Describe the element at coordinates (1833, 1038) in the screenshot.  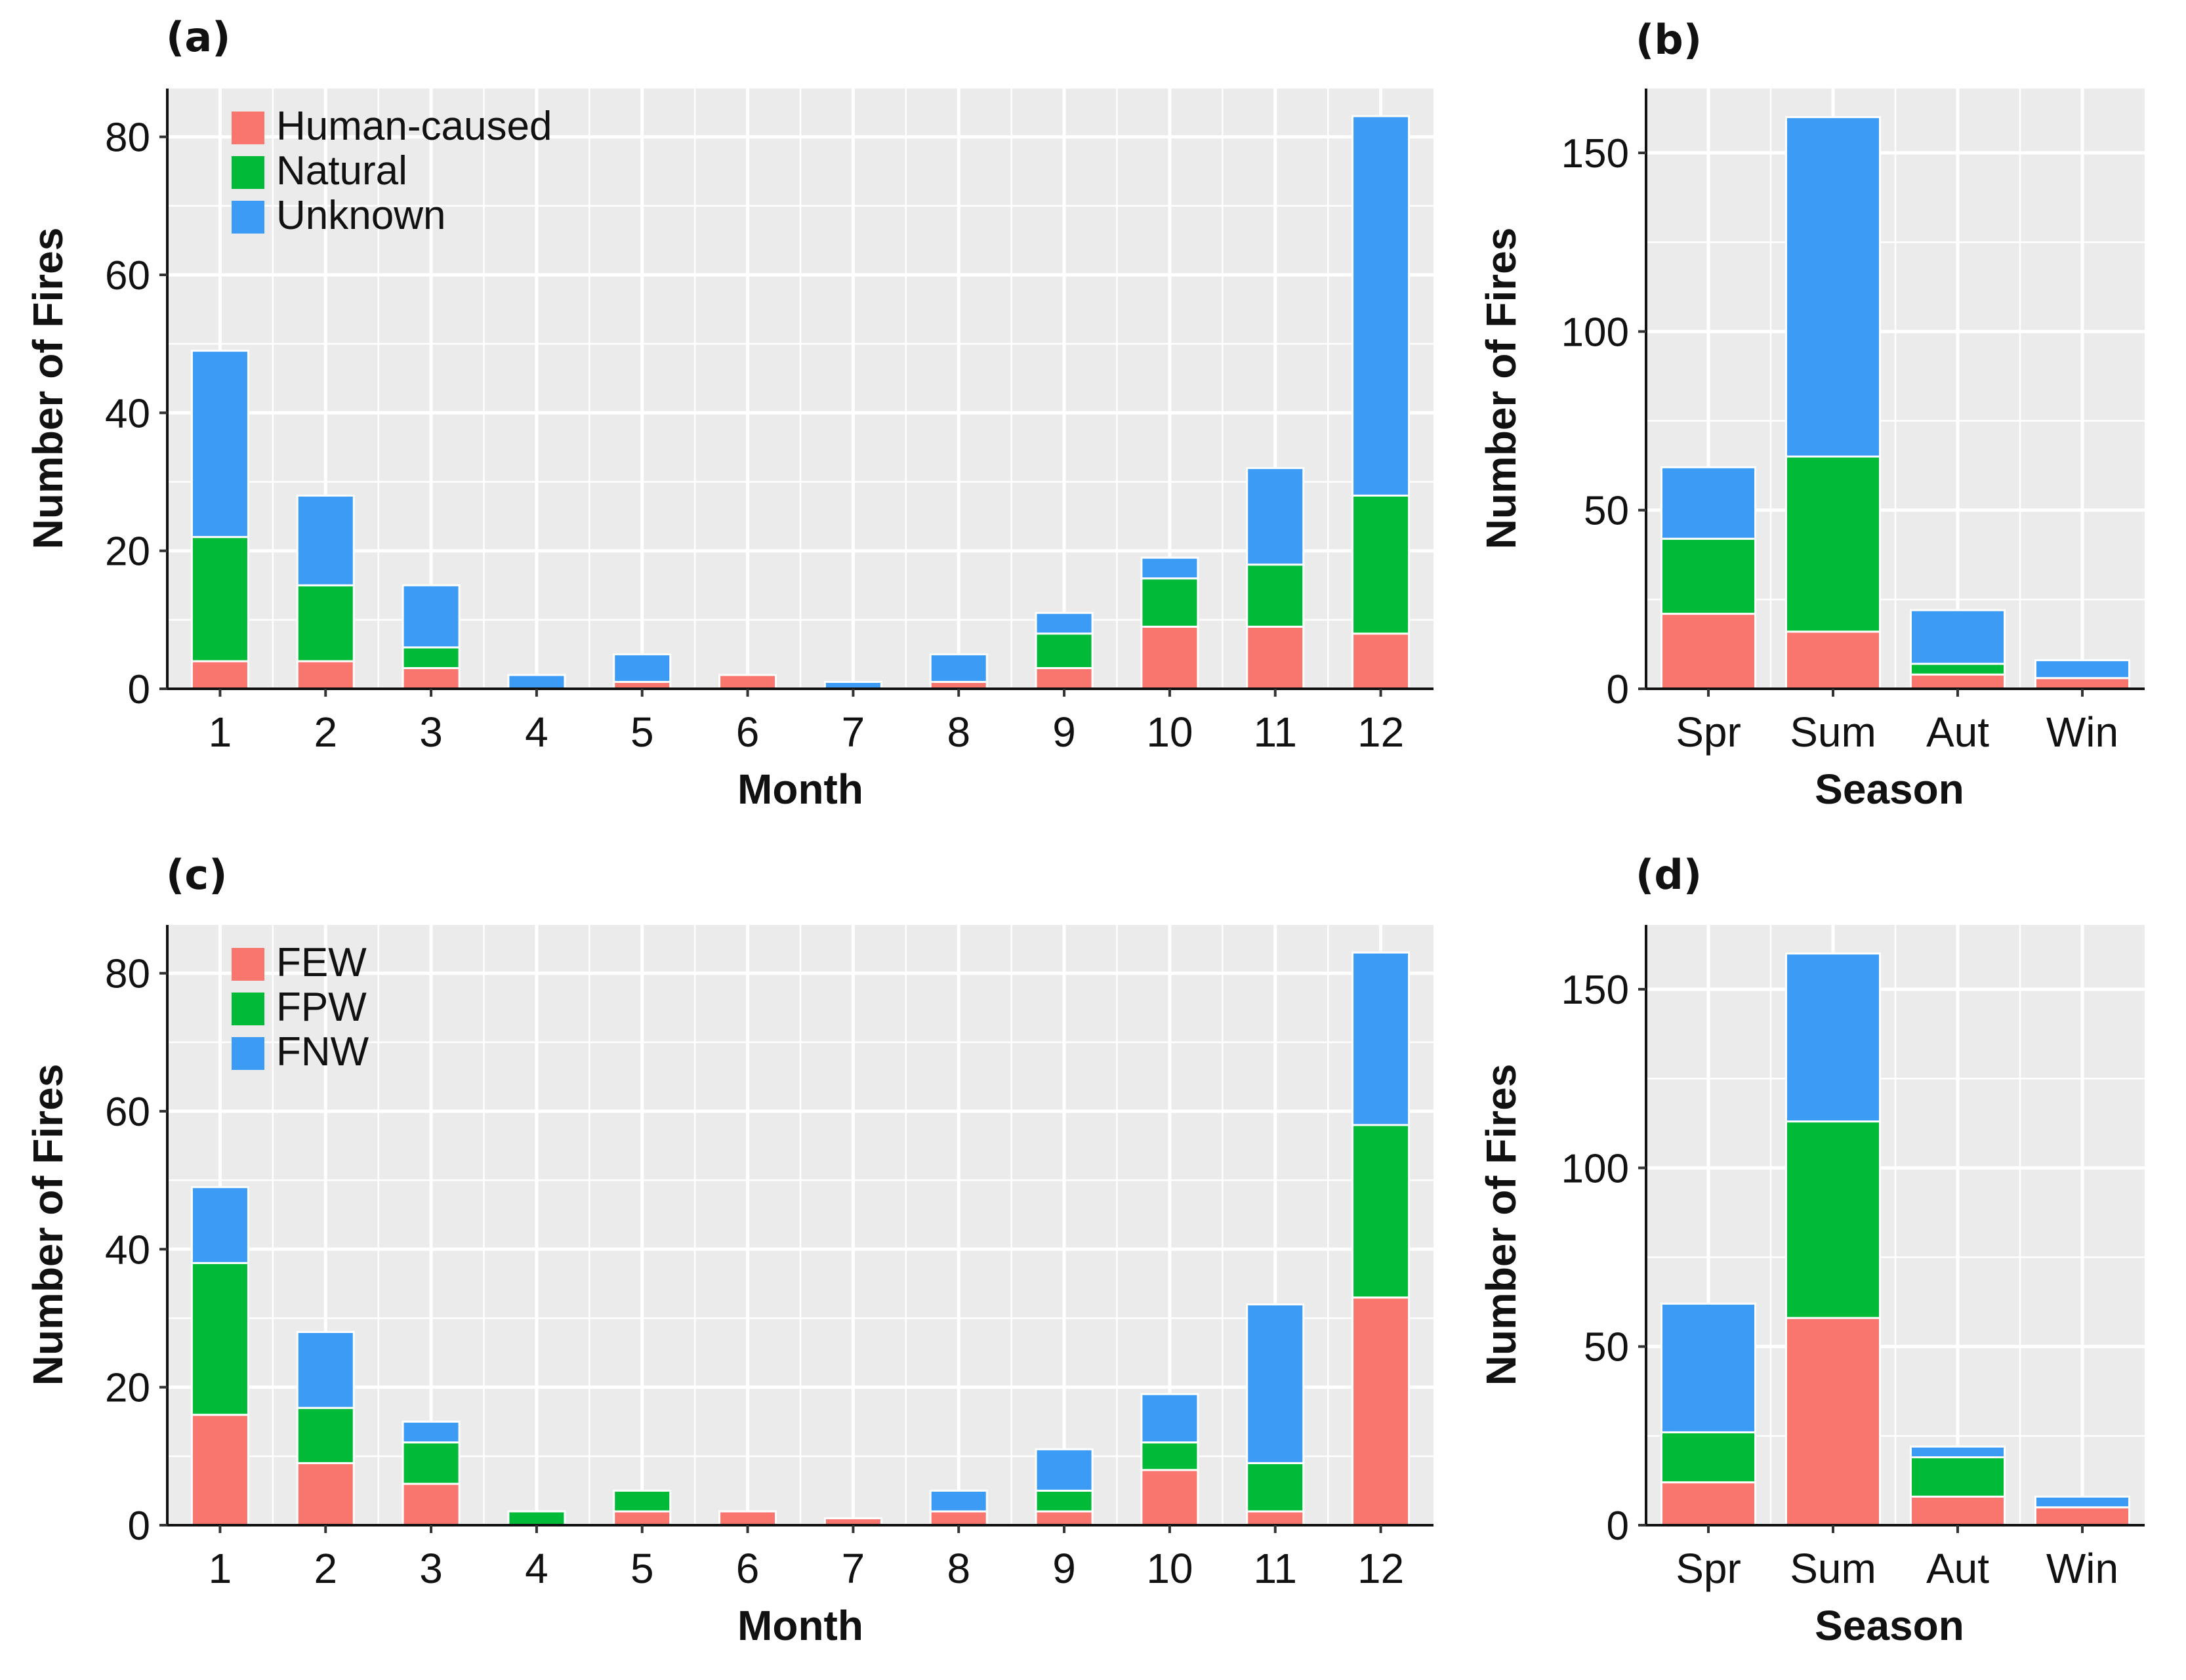
I see `bar-segment-fnw-Sum` at that location.